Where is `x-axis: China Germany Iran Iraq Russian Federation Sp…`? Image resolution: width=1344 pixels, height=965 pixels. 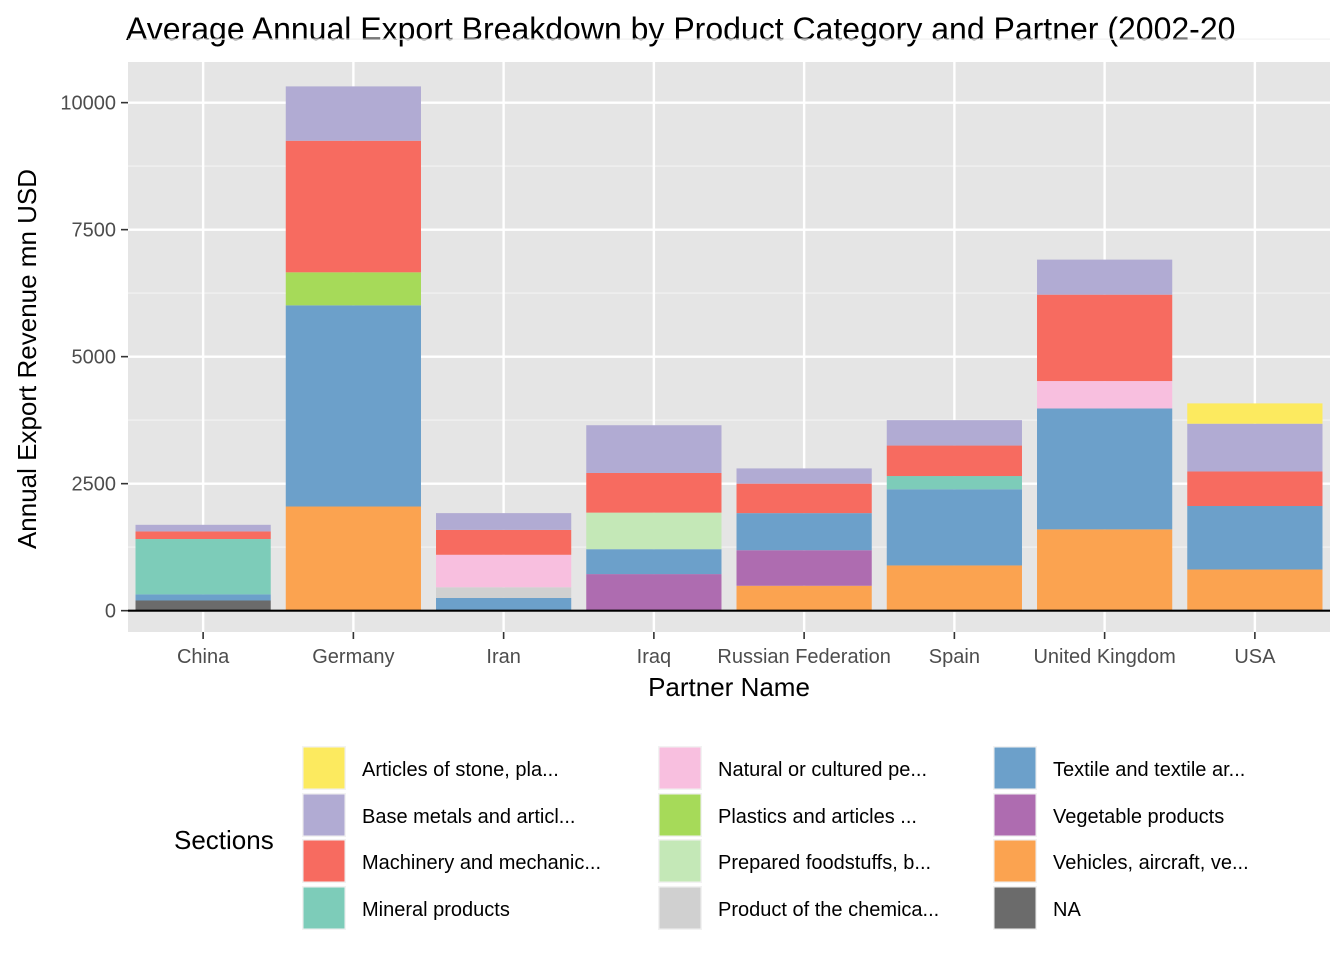 x-axis: China Germany Iran Iraq Russian Federation Sp… is located at coordinates (726, 650).